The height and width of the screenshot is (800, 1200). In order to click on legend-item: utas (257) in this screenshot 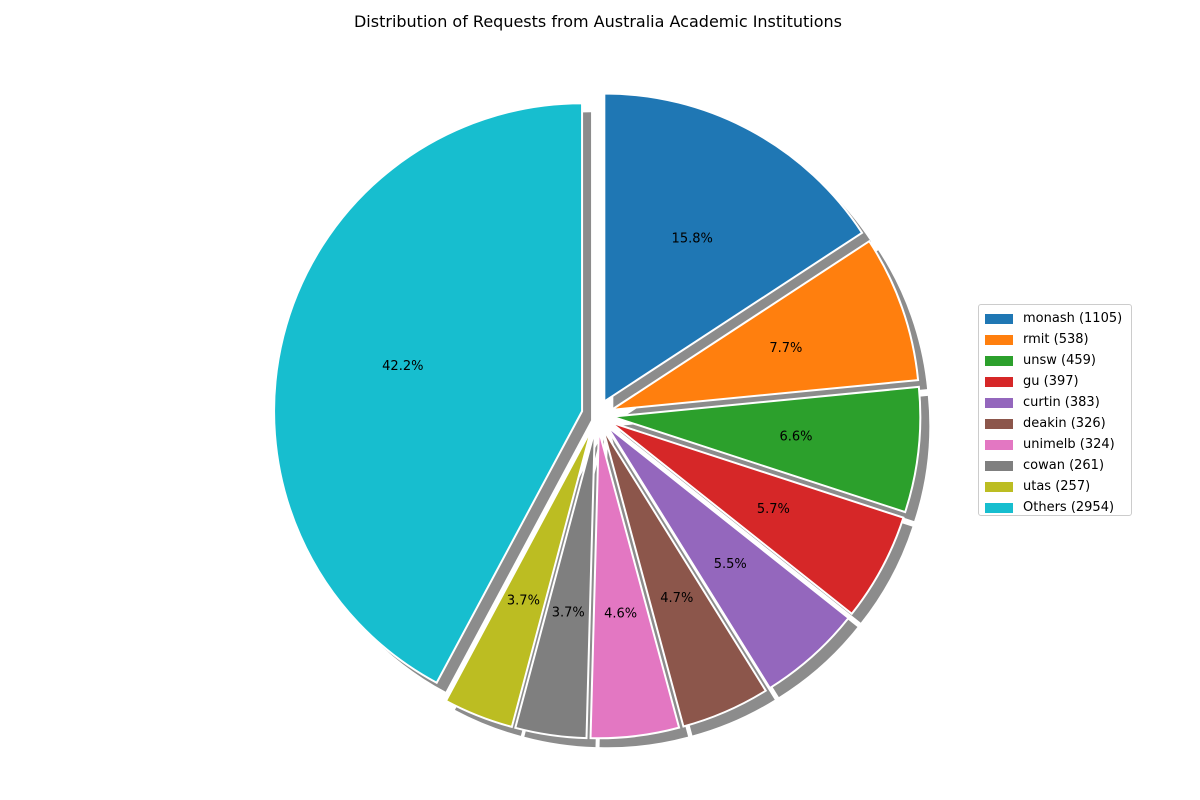, I will do `click(1058, 486)`.